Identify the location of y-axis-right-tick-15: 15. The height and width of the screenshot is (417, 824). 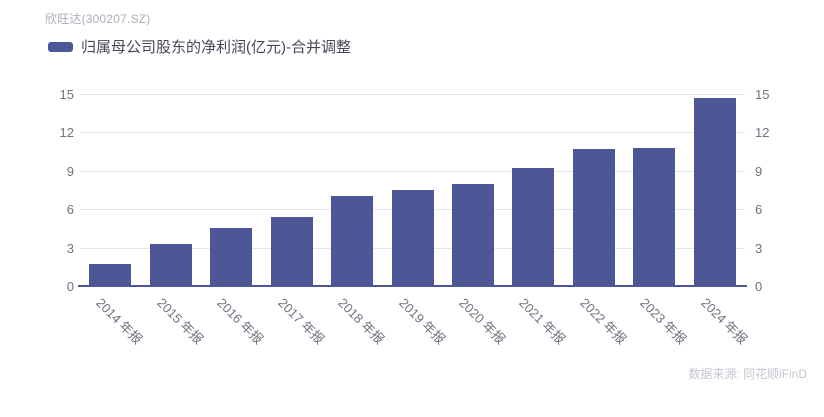
(762, 94).